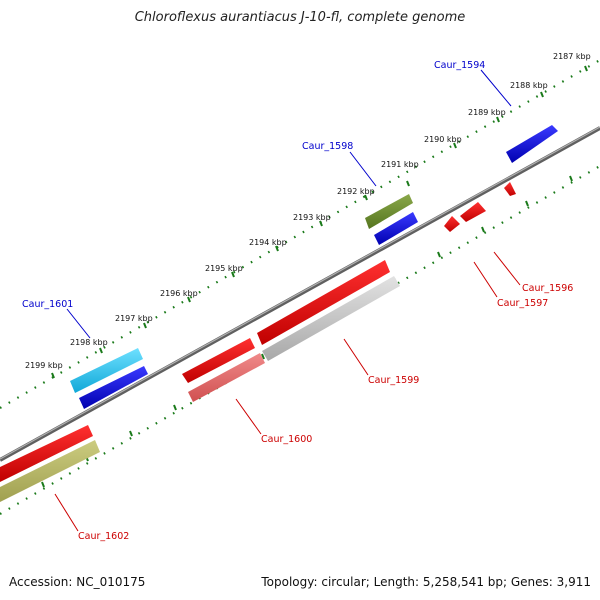 The width and height of the screenshot is (600, 600). What do you see at coordinates (396, 228) in the screenshot?
I see `gene-caur-1598-blue` at bounding box center [396, 228].